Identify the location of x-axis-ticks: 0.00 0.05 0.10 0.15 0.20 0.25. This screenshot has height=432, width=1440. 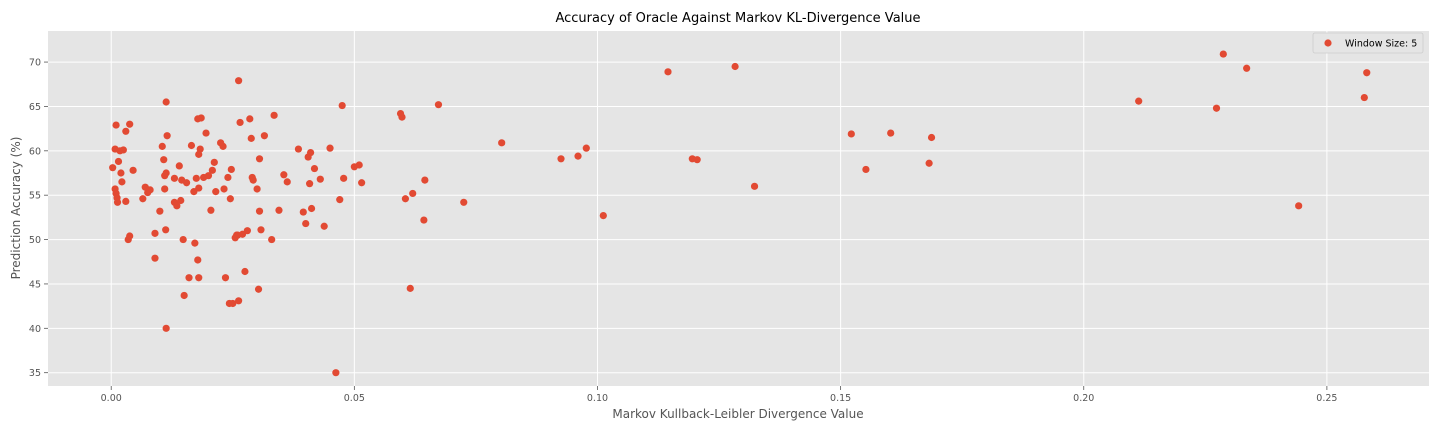
(719, 395).